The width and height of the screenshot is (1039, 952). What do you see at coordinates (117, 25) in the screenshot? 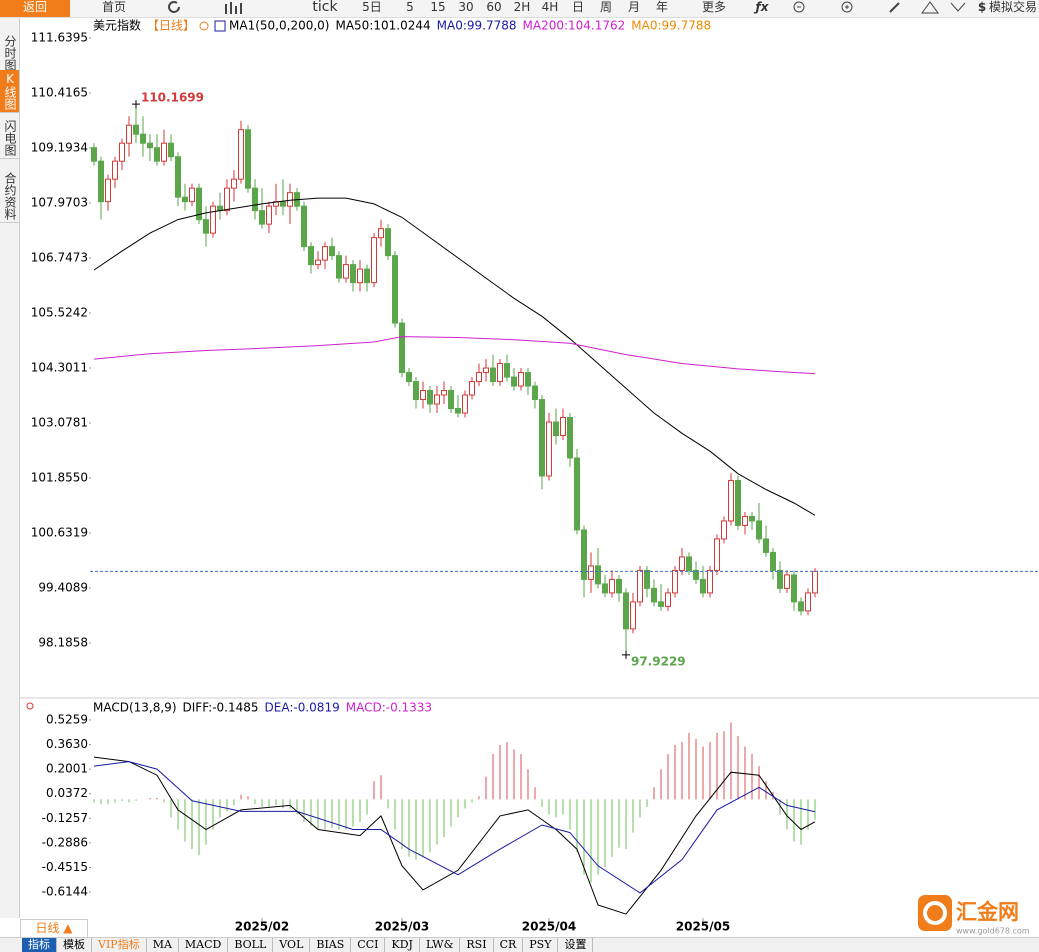
I see `chart-title: 美元指数` at bounding box center [117, 25].